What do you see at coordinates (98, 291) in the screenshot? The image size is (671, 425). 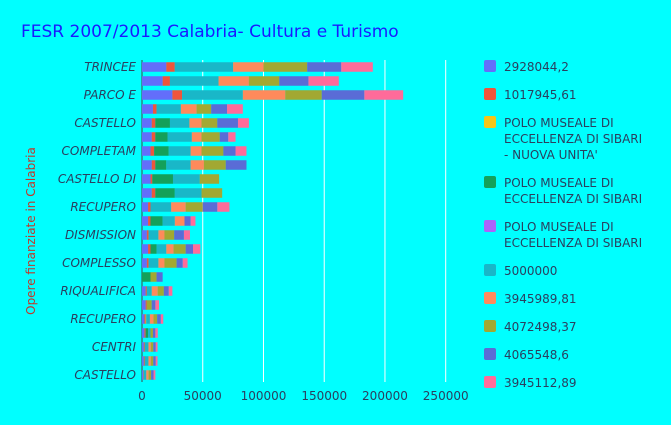 I see `y-tick-label: RIQUALIFICA` at bounding box center [98, 291].